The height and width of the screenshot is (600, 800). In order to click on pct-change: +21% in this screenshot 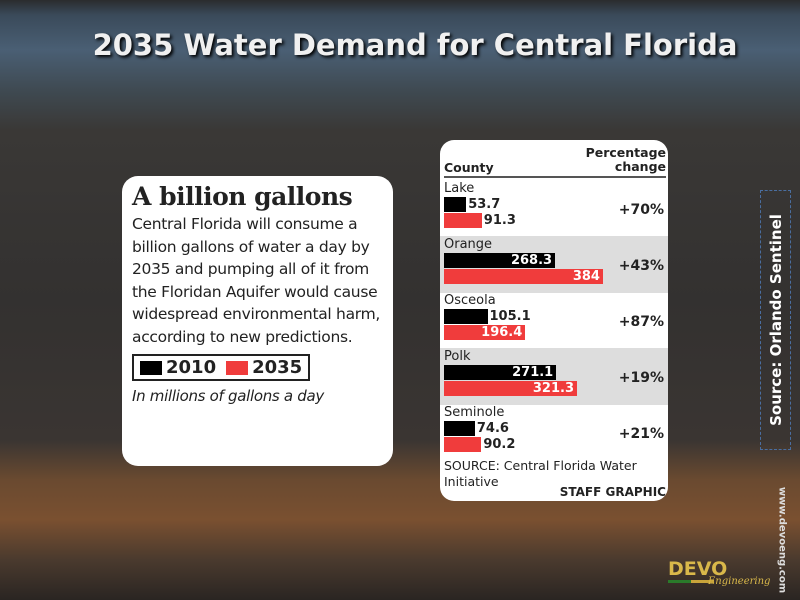, I will do `click(641, 434)`.